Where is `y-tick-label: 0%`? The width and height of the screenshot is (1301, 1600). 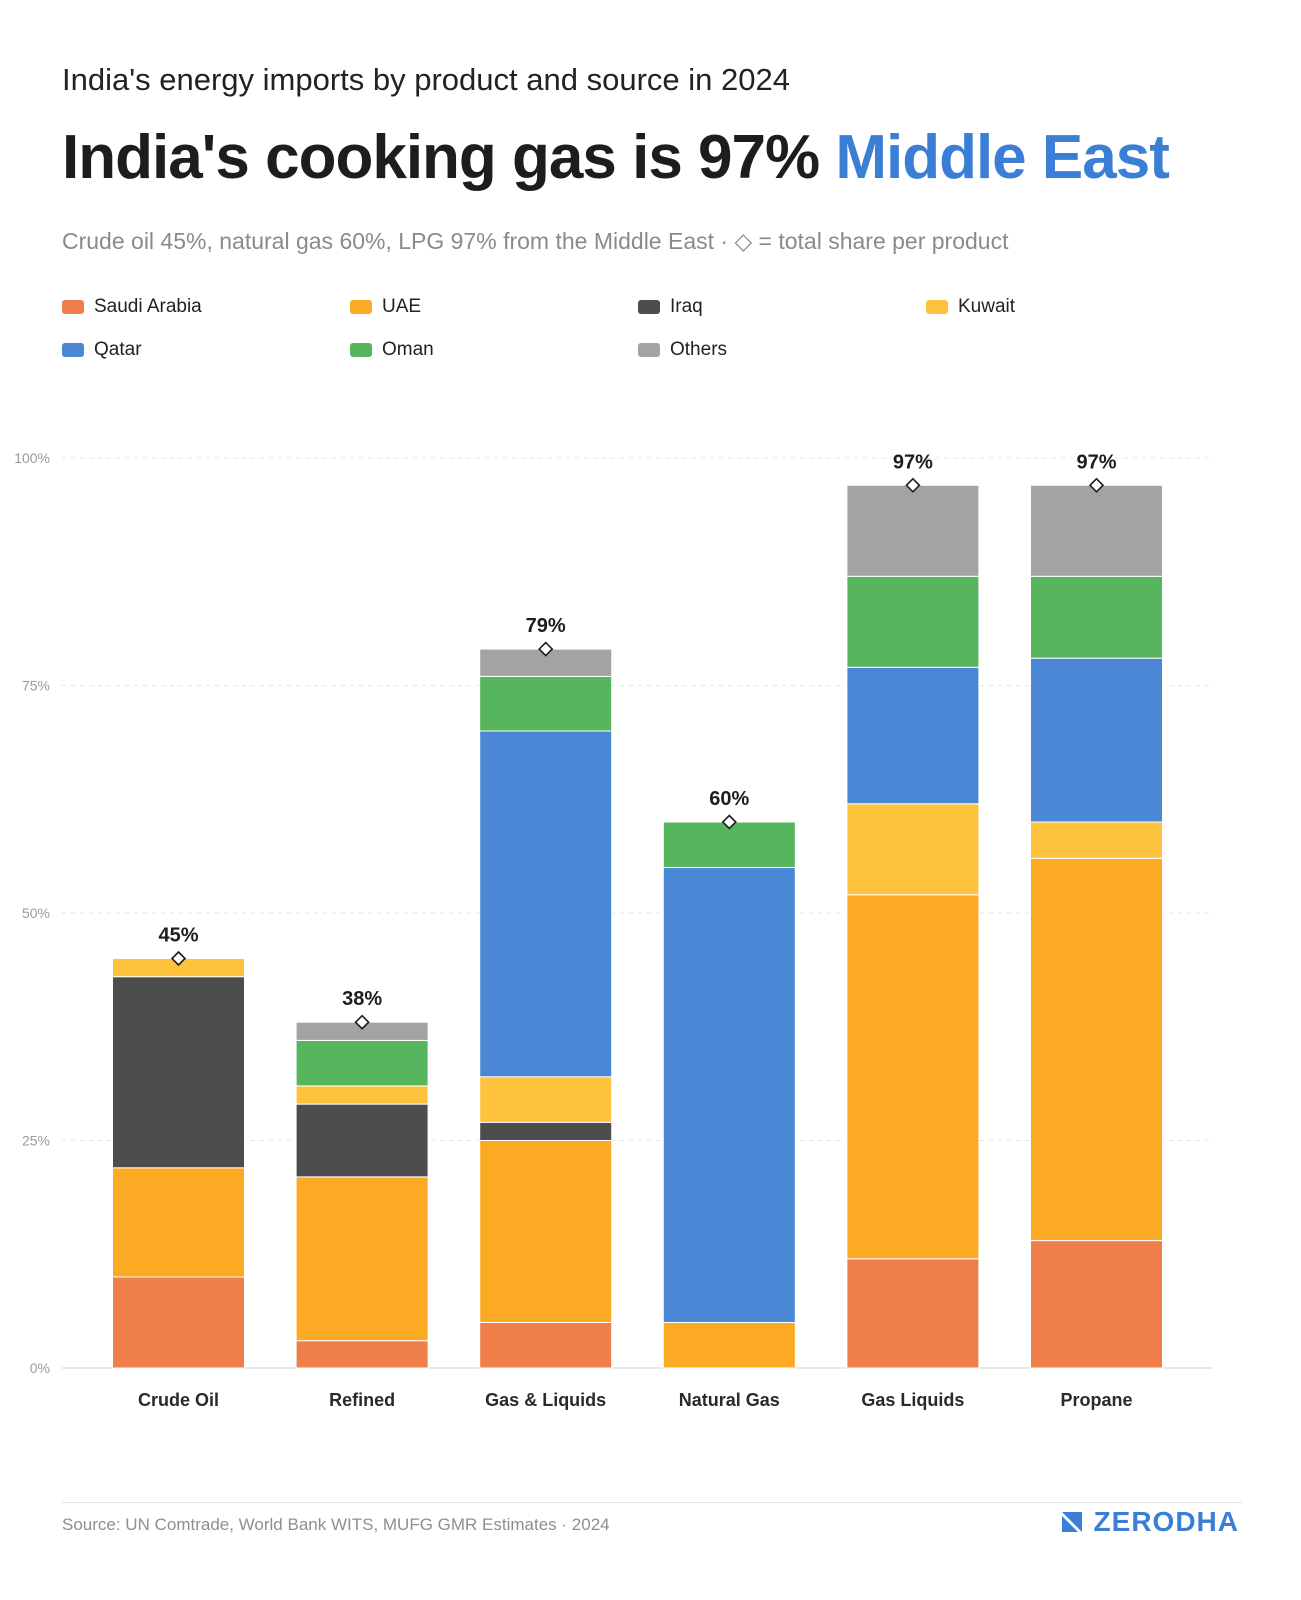 y-tick-label: 0% is located at coordinates (40, 1368).